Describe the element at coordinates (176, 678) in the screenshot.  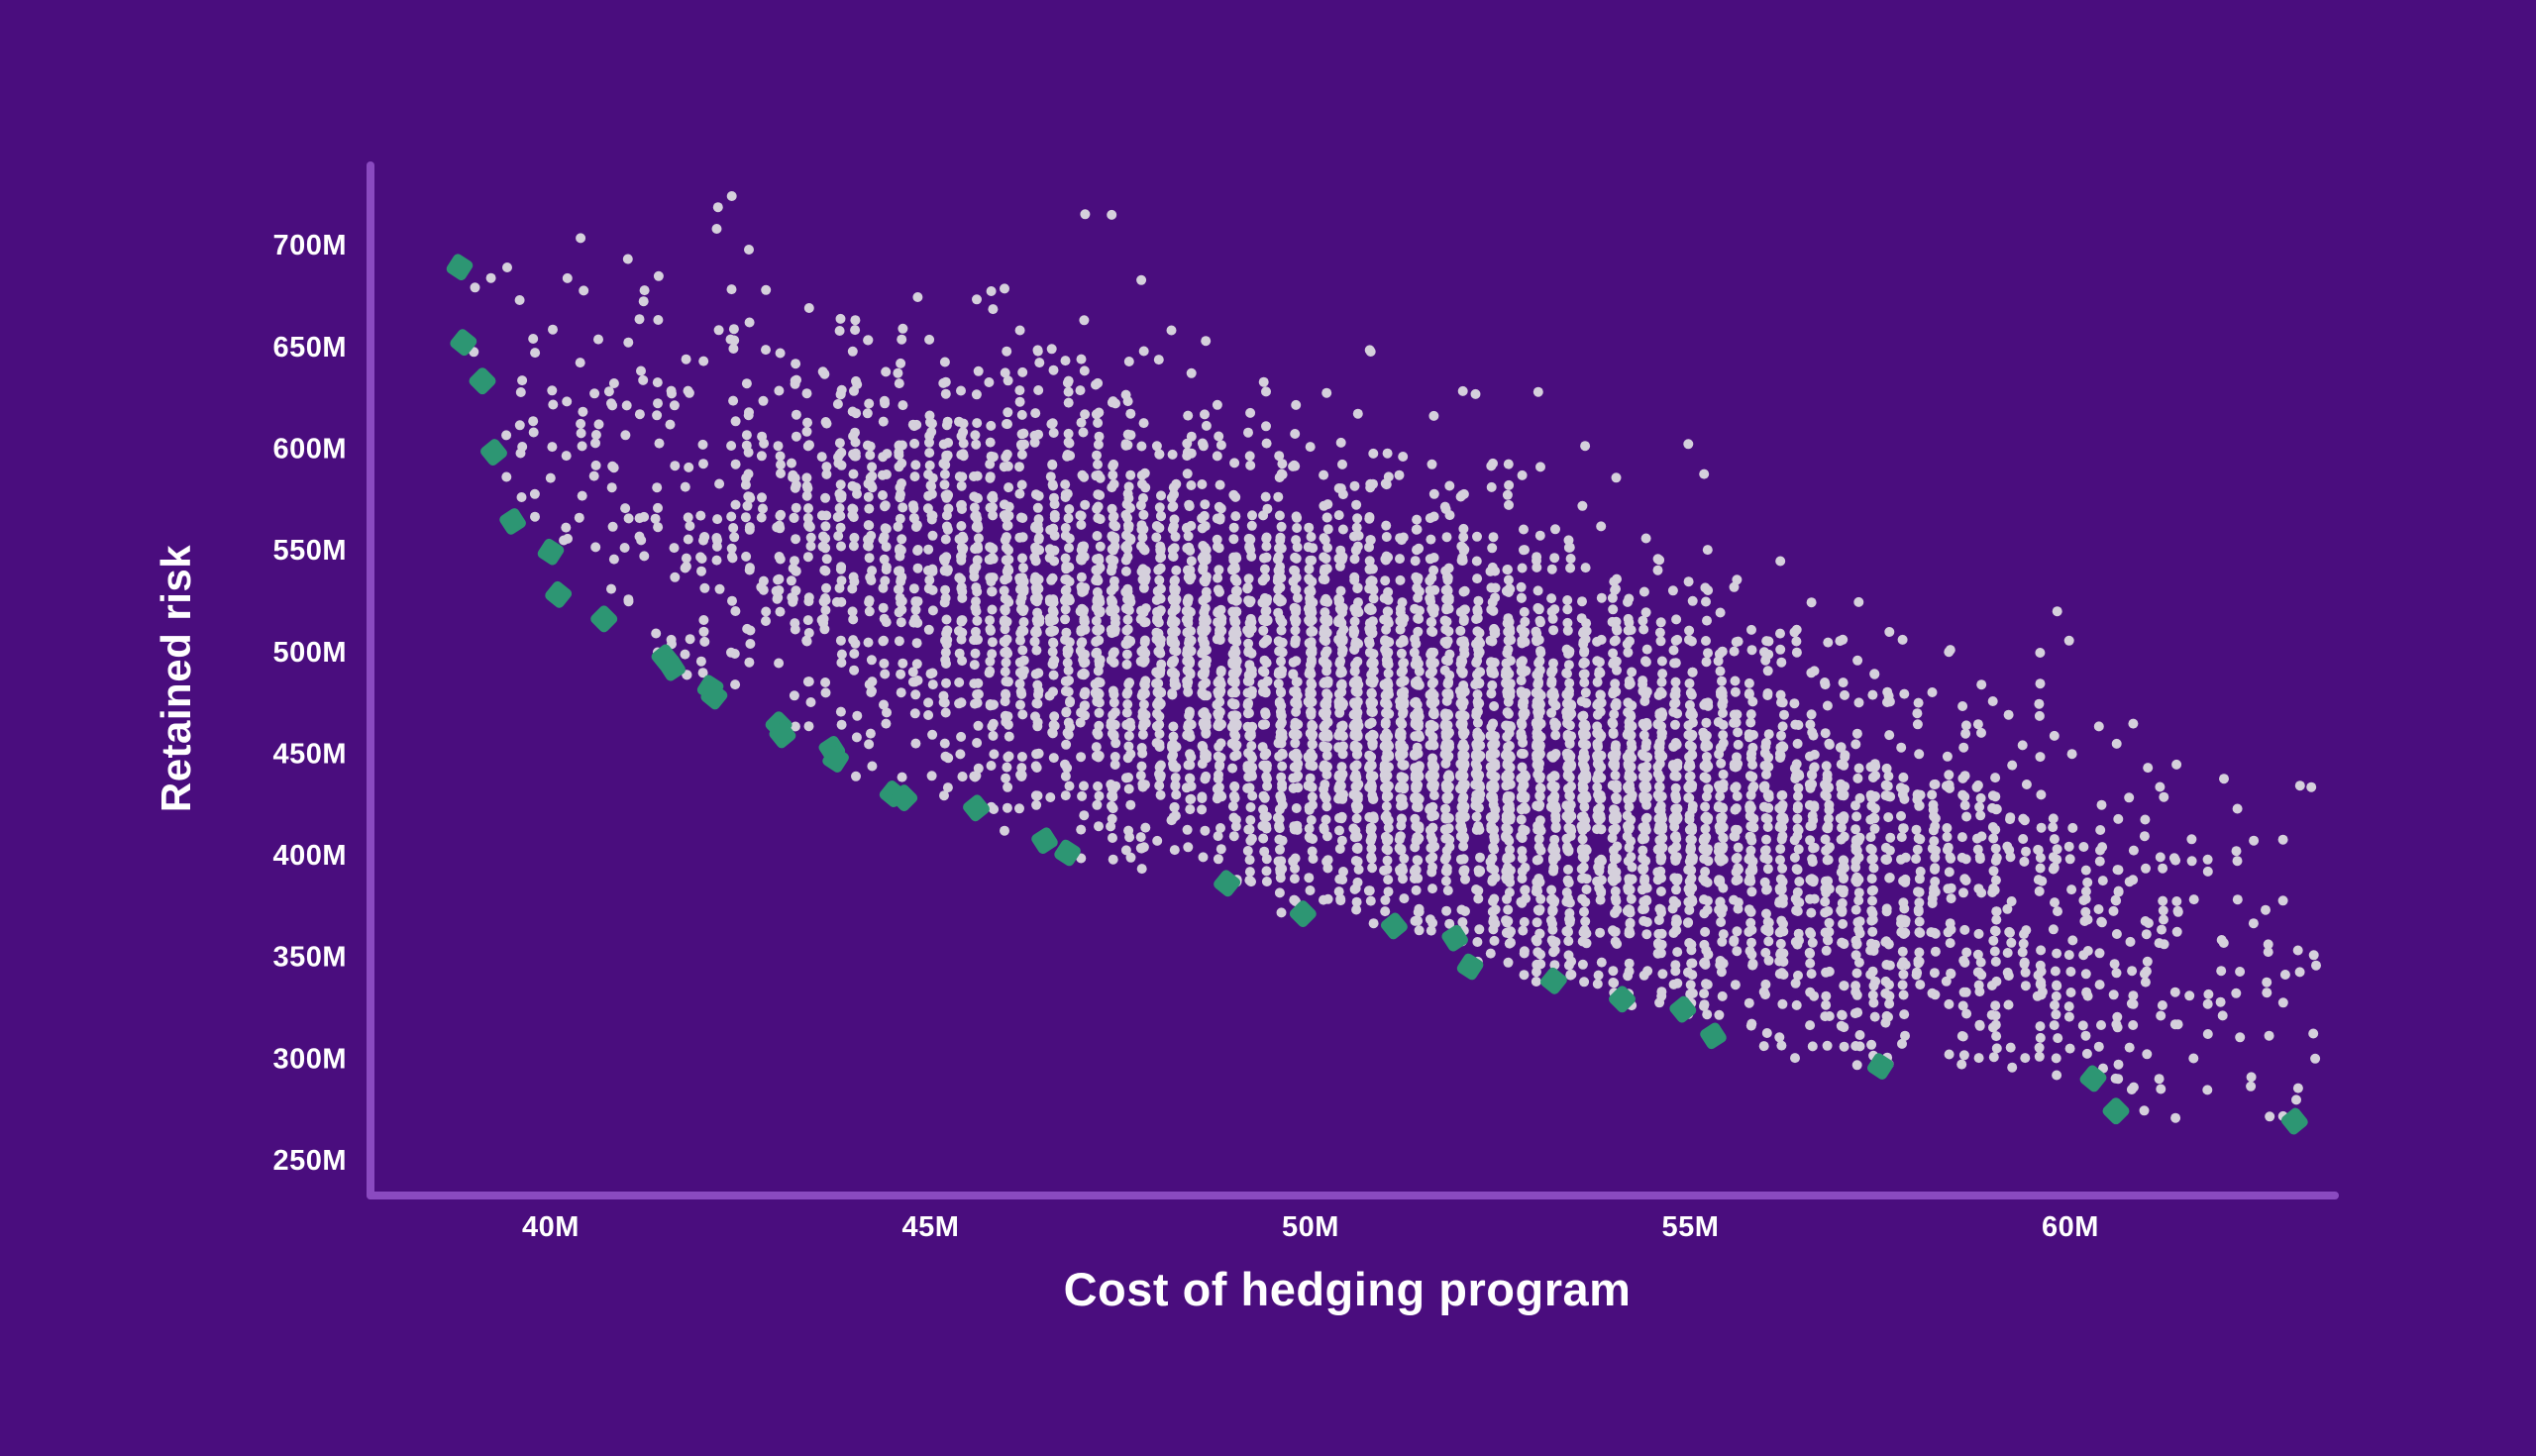
I see `y-axis-title: Retained risk` at that location.